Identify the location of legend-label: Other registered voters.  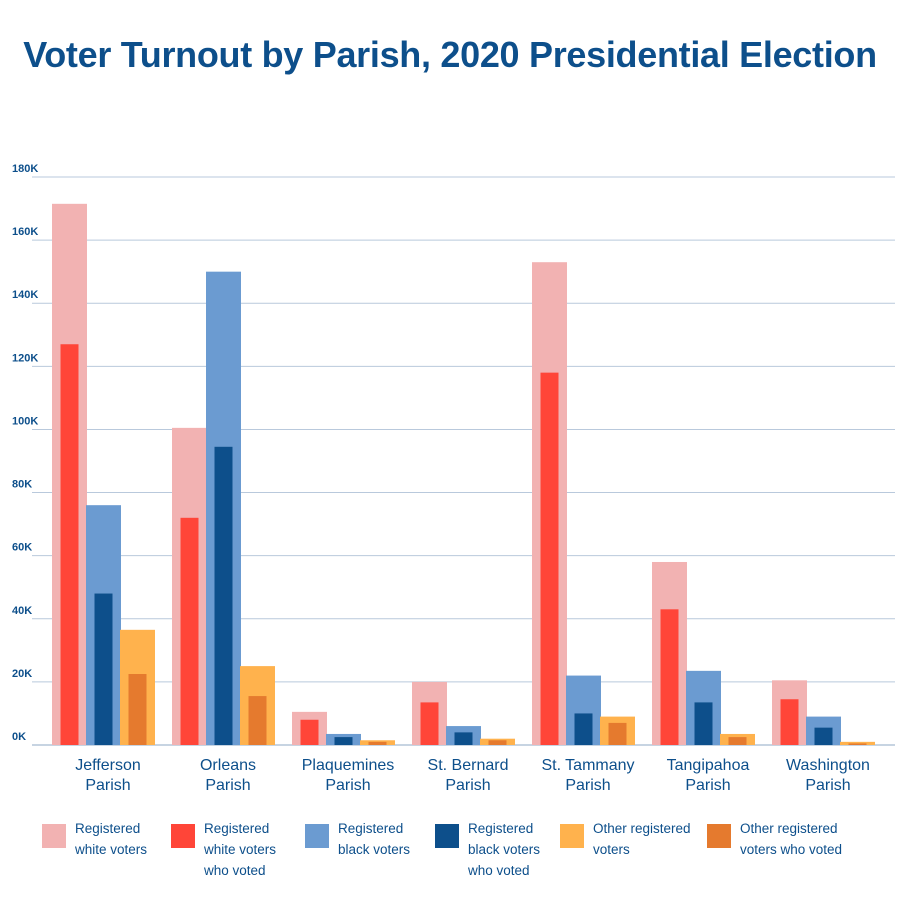
(642, 839).